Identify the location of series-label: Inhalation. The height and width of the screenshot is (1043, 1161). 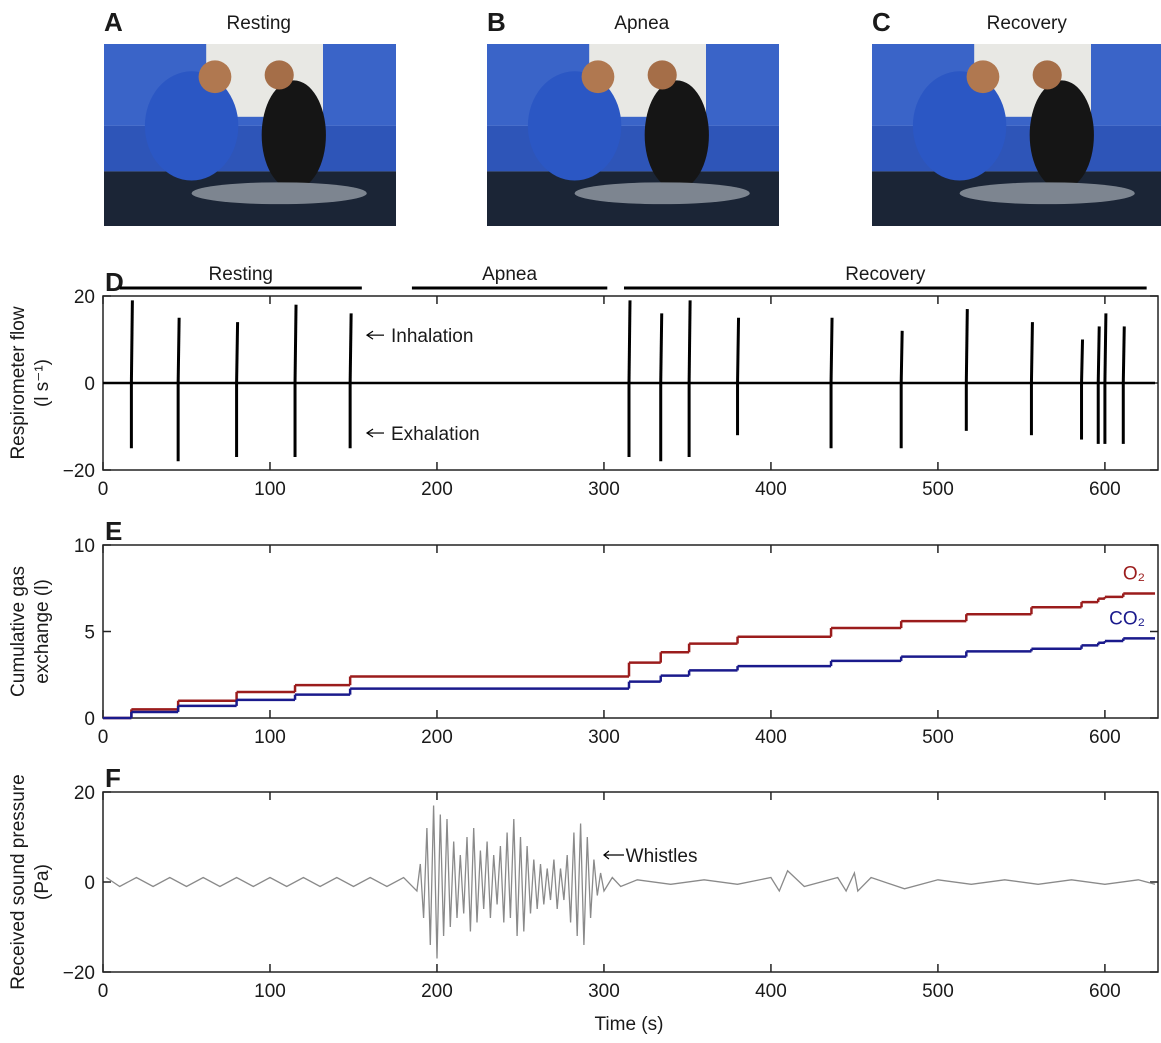
(432, 336).